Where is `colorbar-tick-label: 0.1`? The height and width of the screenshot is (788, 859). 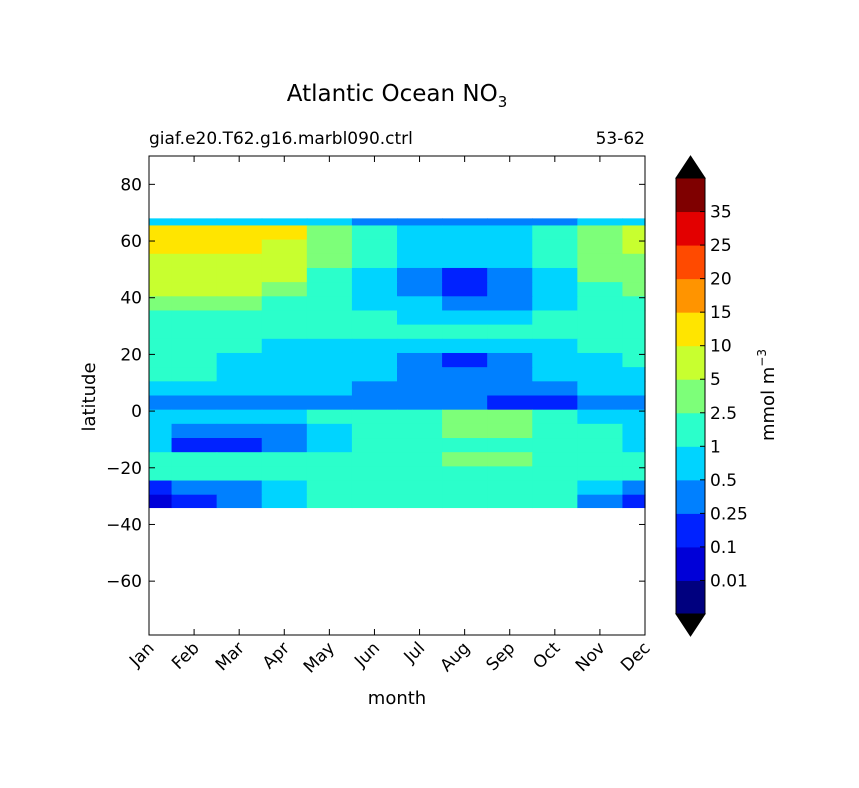 colorbar-tick-label: 0.1 is located at coordinates (723, 548).